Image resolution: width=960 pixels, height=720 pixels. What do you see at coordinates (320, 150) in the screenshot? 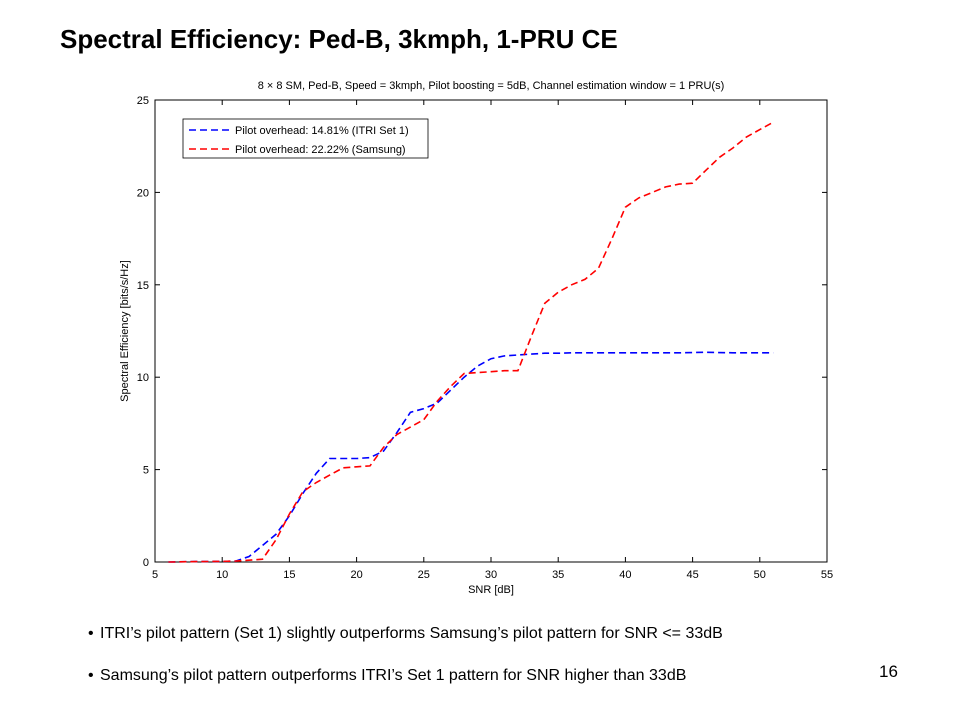
I see `legend-label-samsung: Pilot overhead: 22.22% (Samsung)` at bounding box center [320, 150].